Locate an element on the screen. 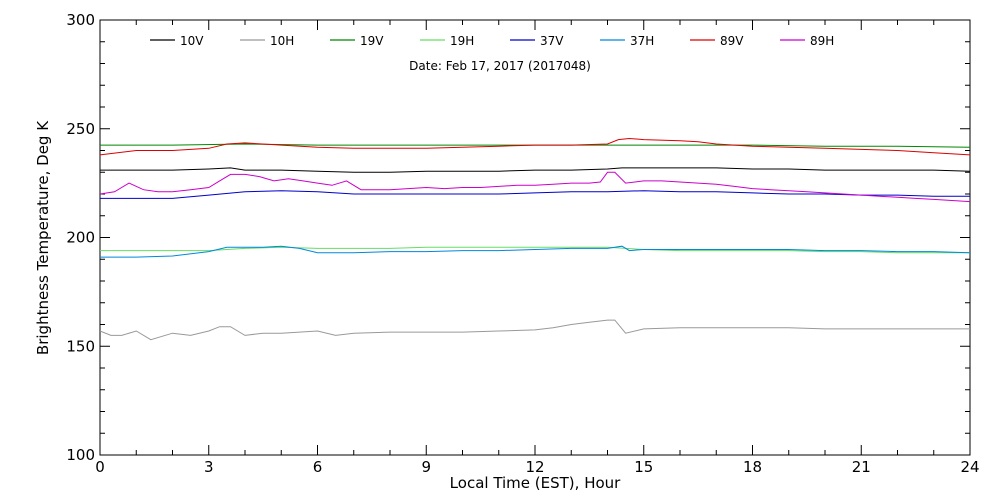 The image size is (1000, 500). legend: 10V 10H 19V 19H 37V 37H 89V 89H is located at coordinates (492, 41).